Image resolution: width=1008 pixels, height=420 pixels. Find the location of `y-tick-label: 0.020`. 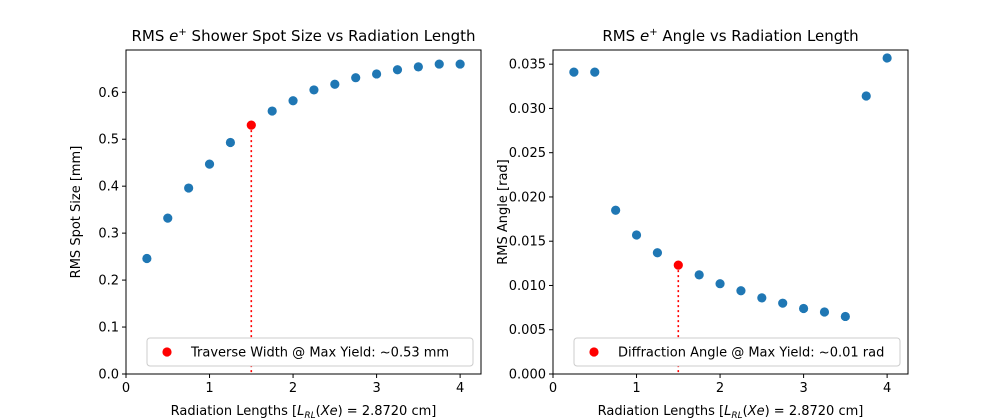

y-tick-label: 0.020 is located at coordinates (527, 197).